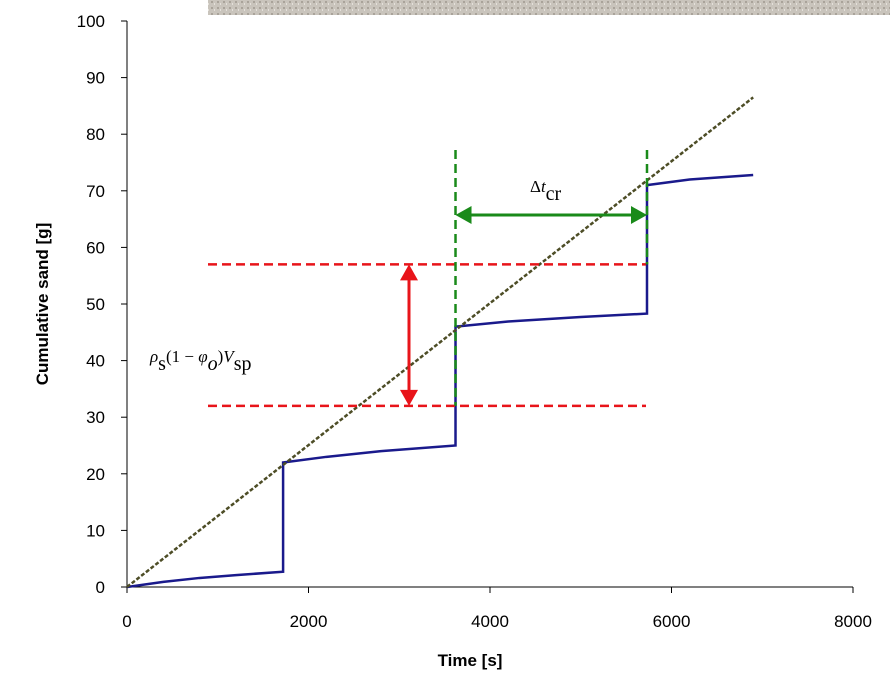 This screenshot has height=699, width=890. I want to click on annotation-part: o, so click(213, 364).